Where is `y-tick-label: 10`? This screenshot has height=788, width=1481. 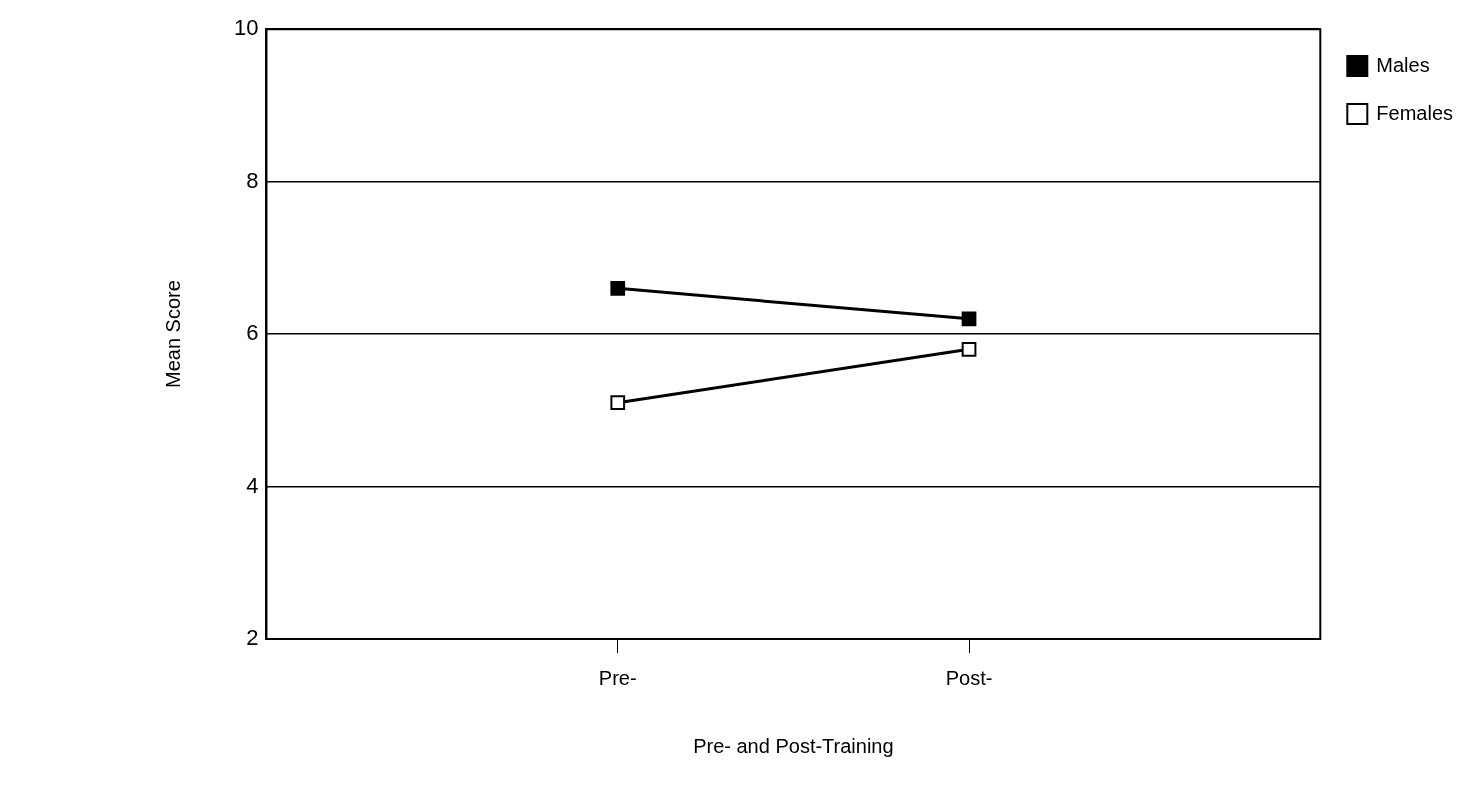
y-tick-label: 10 is located at coordinates (246, 28).